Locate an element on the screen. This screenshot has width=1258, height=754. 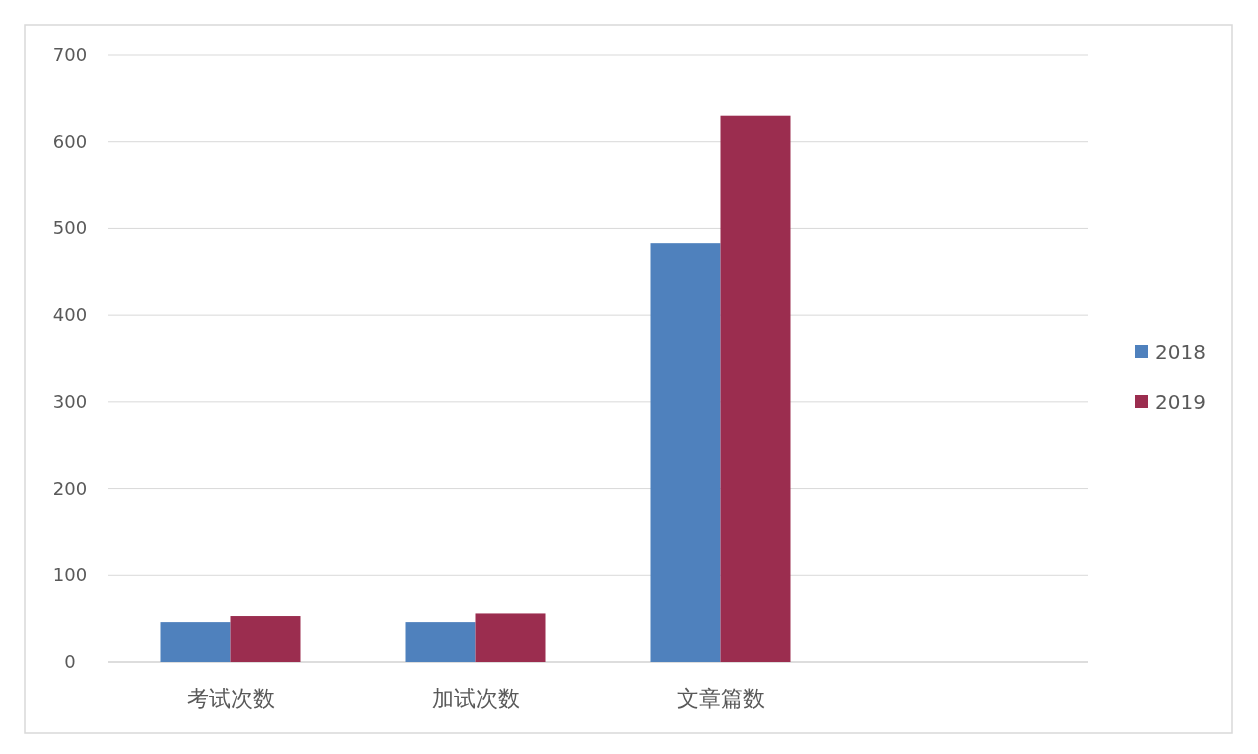
y-tick-label: 100 is located at coordinates (70, 575).